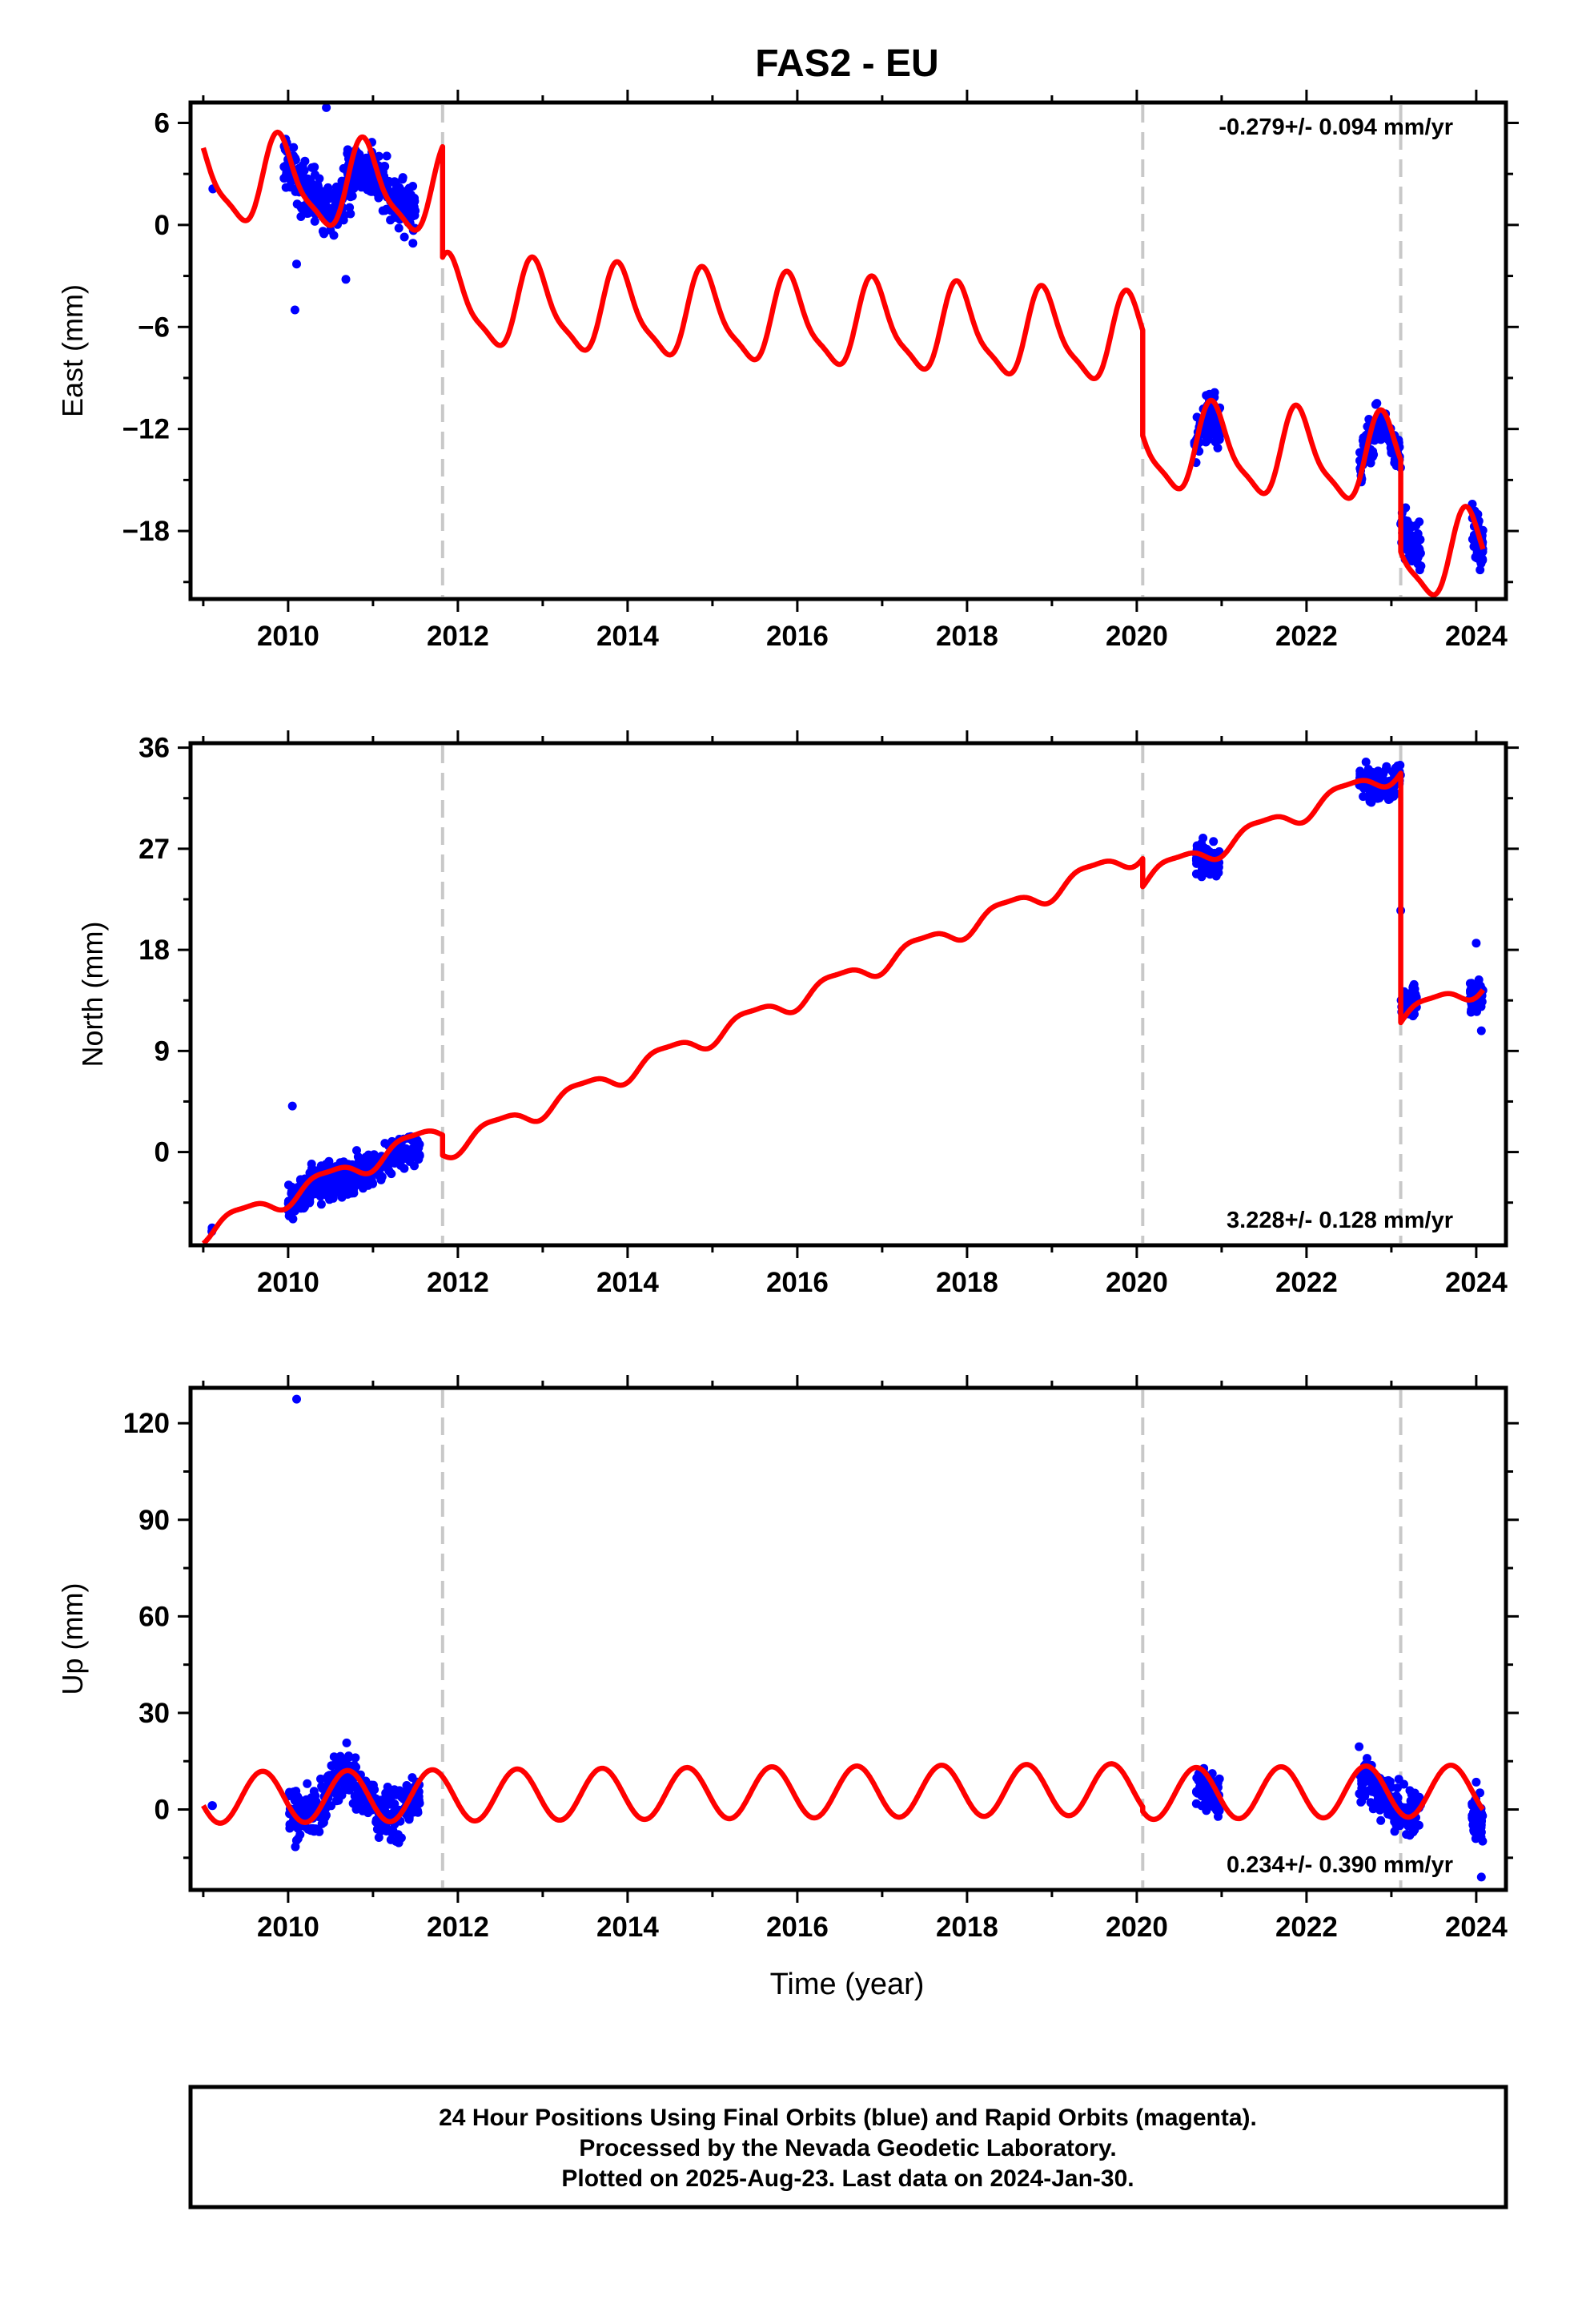 This screenshot has width=1582, height=2324. Describe the element at coordinates (154, 950) in the screenshot. I see `y-tick-label: 18` at that location.